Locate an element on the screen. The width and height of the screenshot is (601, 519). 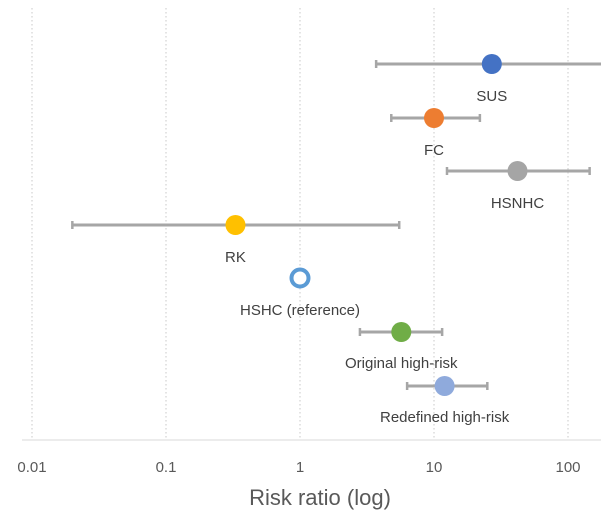
point-label: Redefined high-risk is located at coordinates (445, 417).